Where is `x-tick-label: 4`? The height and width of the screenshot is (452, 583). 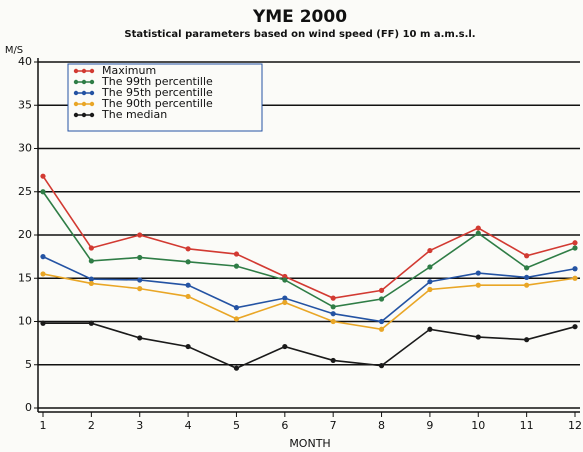
x-tick-label: 4 is located at coordinates (188, 425).